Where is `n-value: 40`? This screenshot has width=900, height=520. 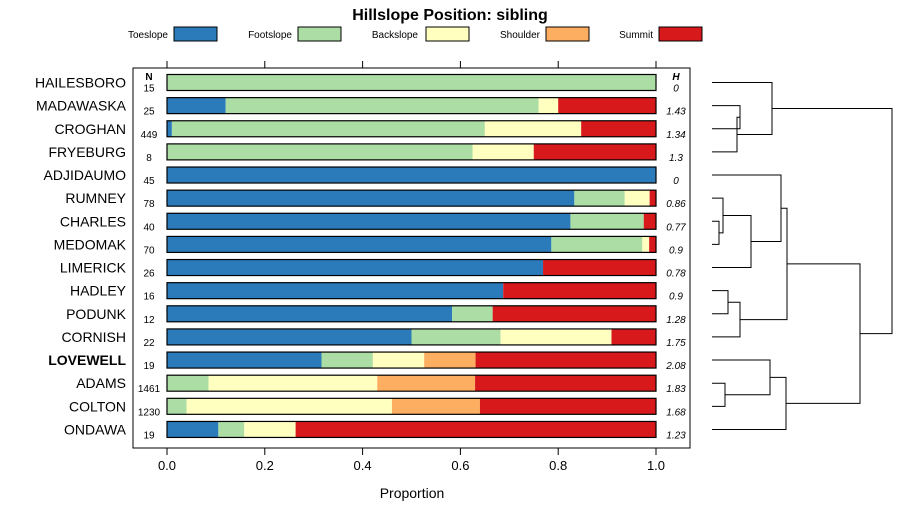
n-value: 40 is located at coordinates (149, 227).